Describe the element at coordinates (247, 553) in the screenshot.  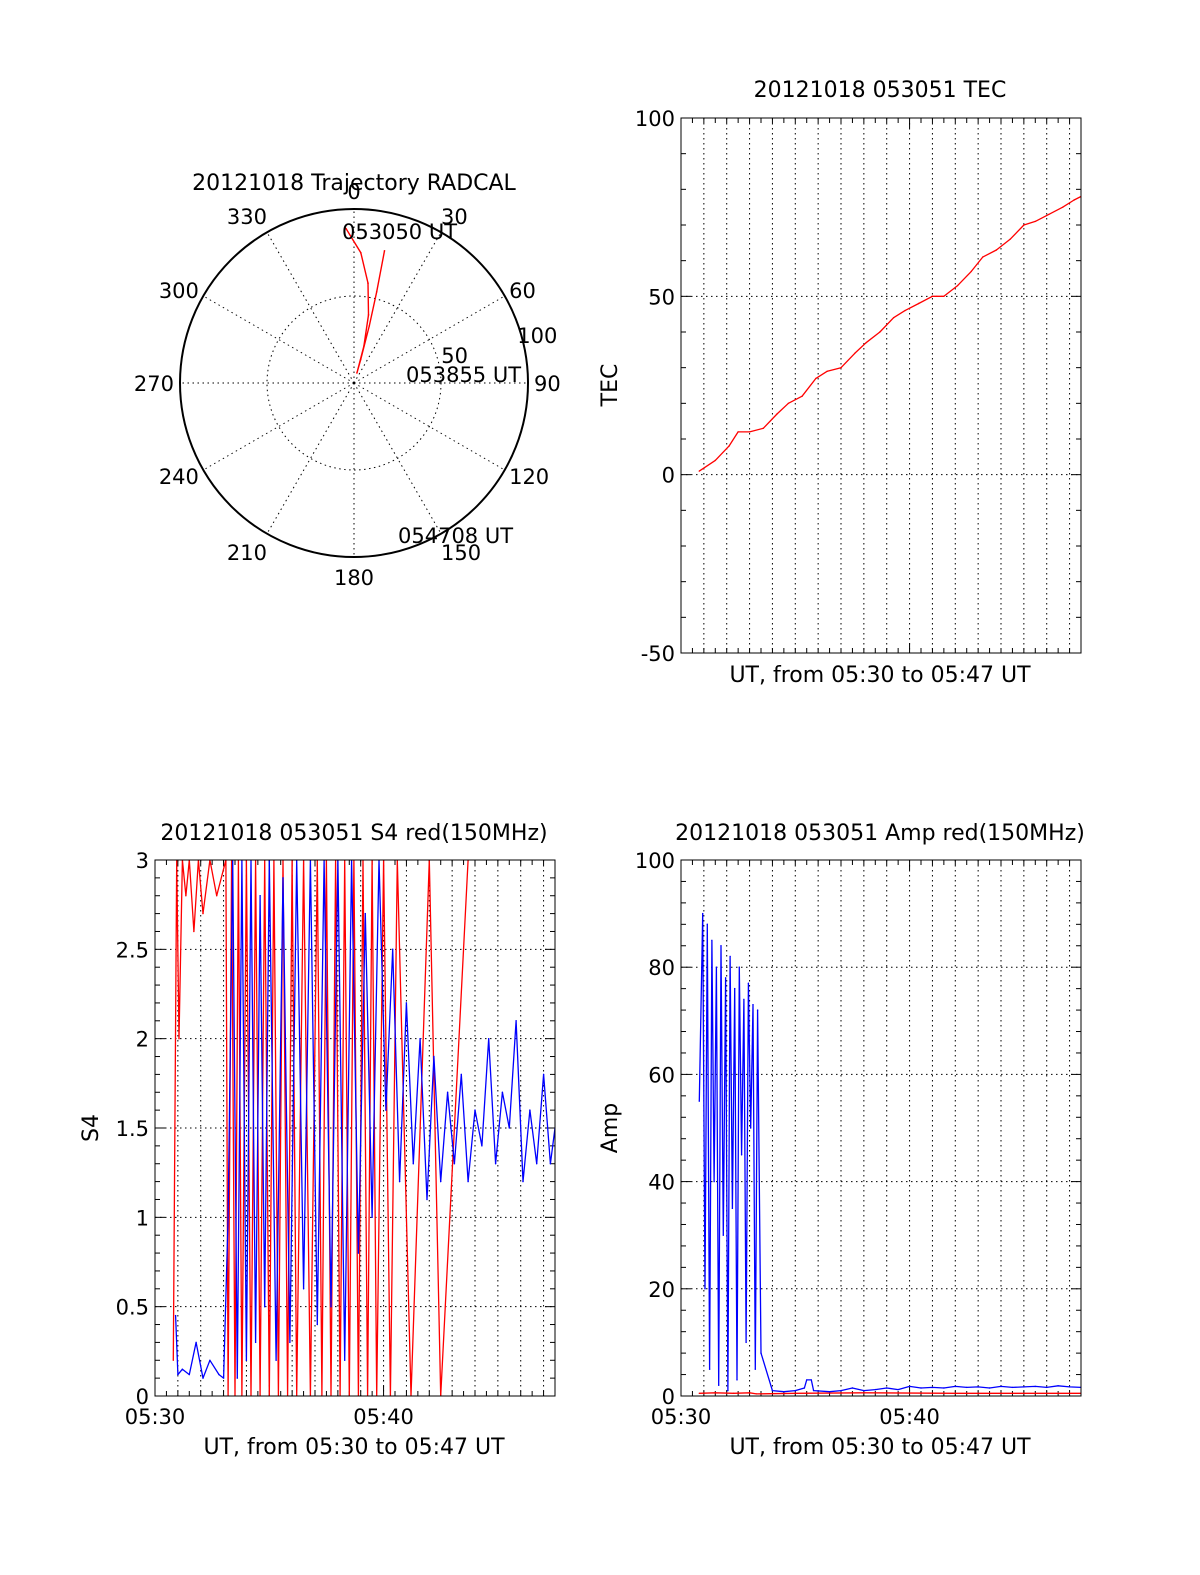
I see `polar-angle-label: 210` at that location.